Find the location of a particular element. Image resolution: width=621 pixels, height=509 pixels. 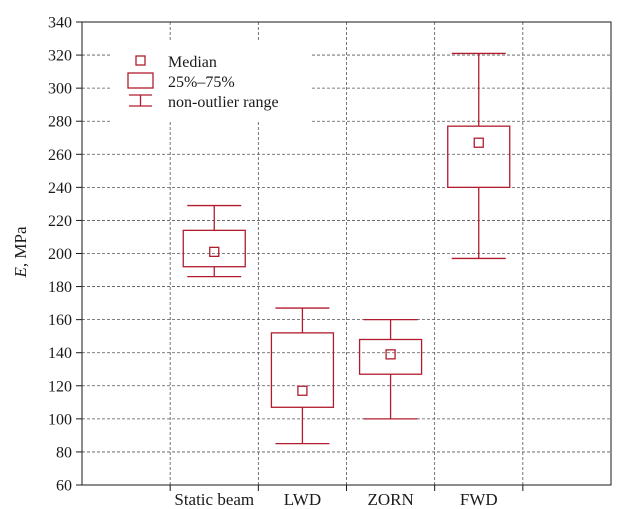

y-tick-label: 140 is located at coordinates (60, 353).